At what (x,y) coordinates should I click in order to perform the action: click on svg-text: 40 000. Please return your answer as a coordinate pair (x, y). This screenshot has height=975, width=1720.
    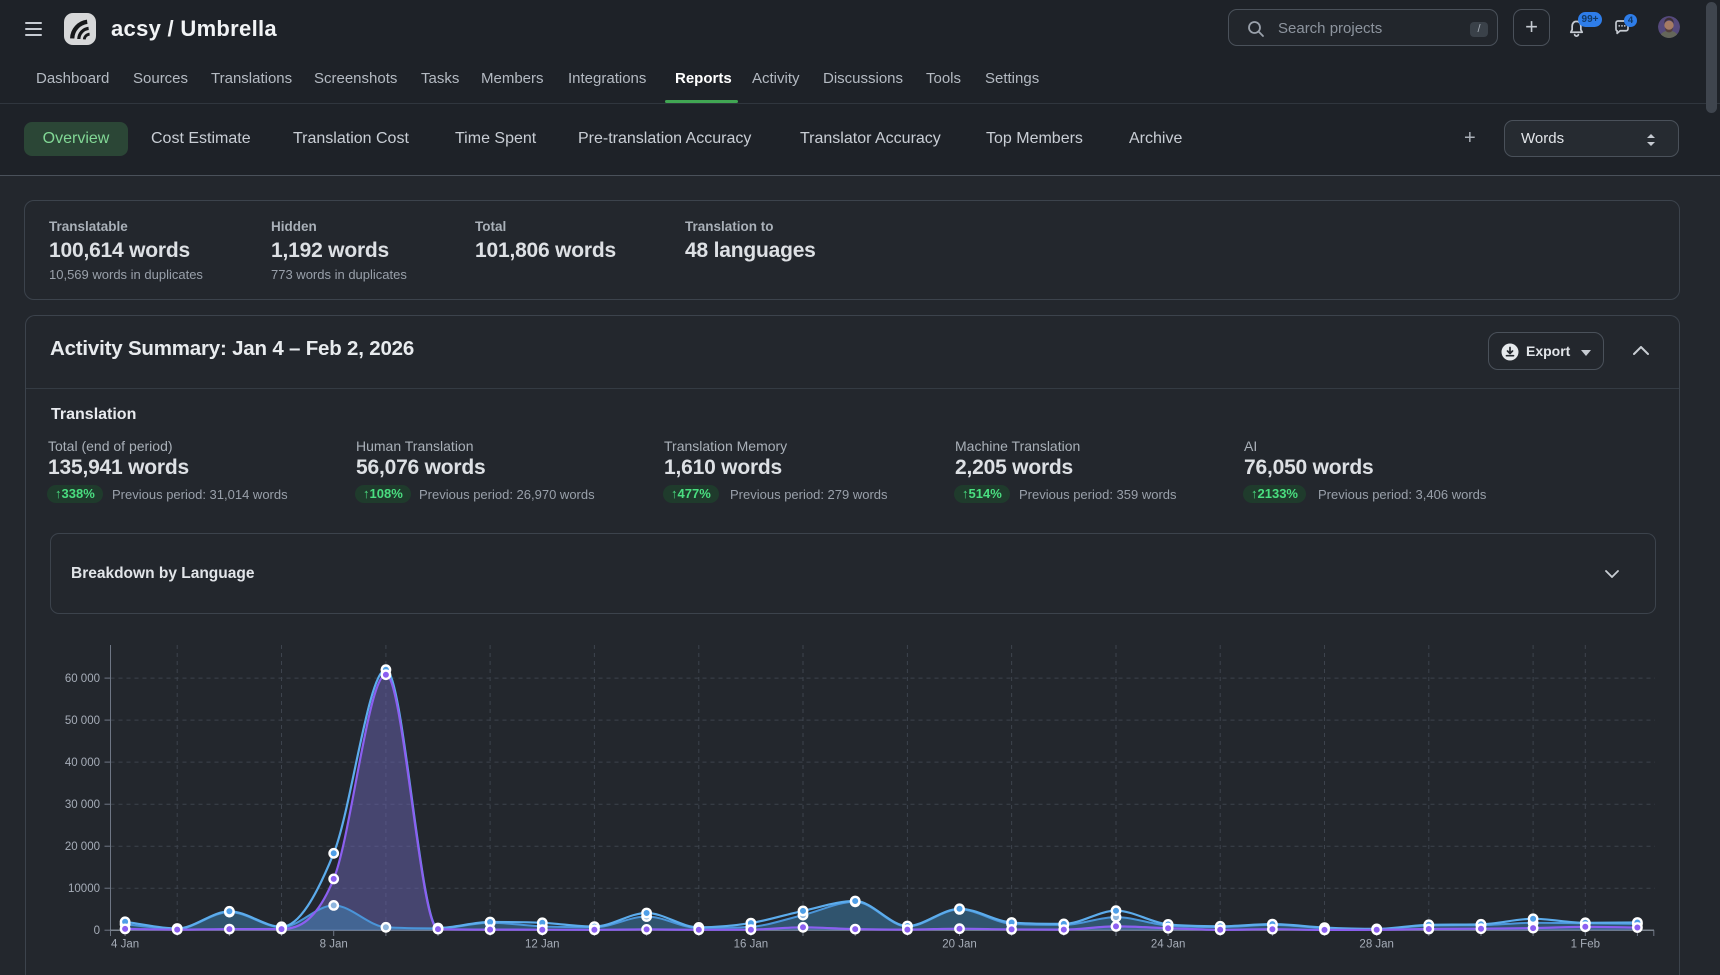
    Looking at the image, I should click on (82, 763).